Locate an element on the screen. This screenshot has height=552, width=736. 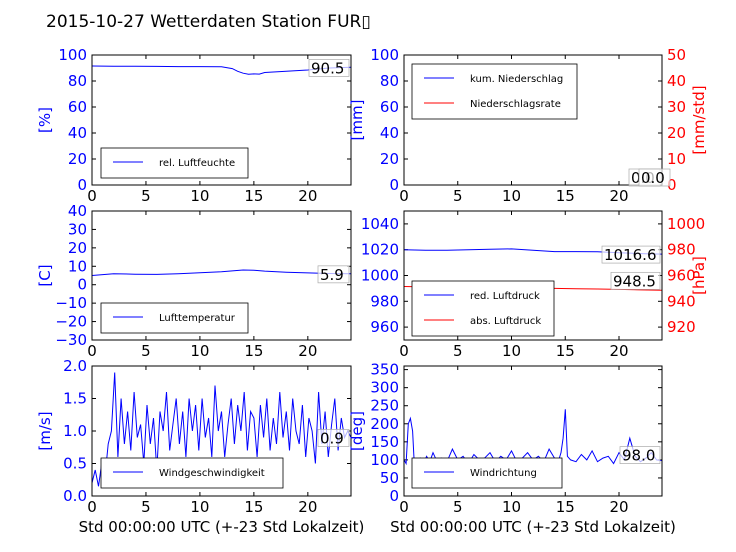
y-tick-label-right: 10 is located at coordinates (676, 159).